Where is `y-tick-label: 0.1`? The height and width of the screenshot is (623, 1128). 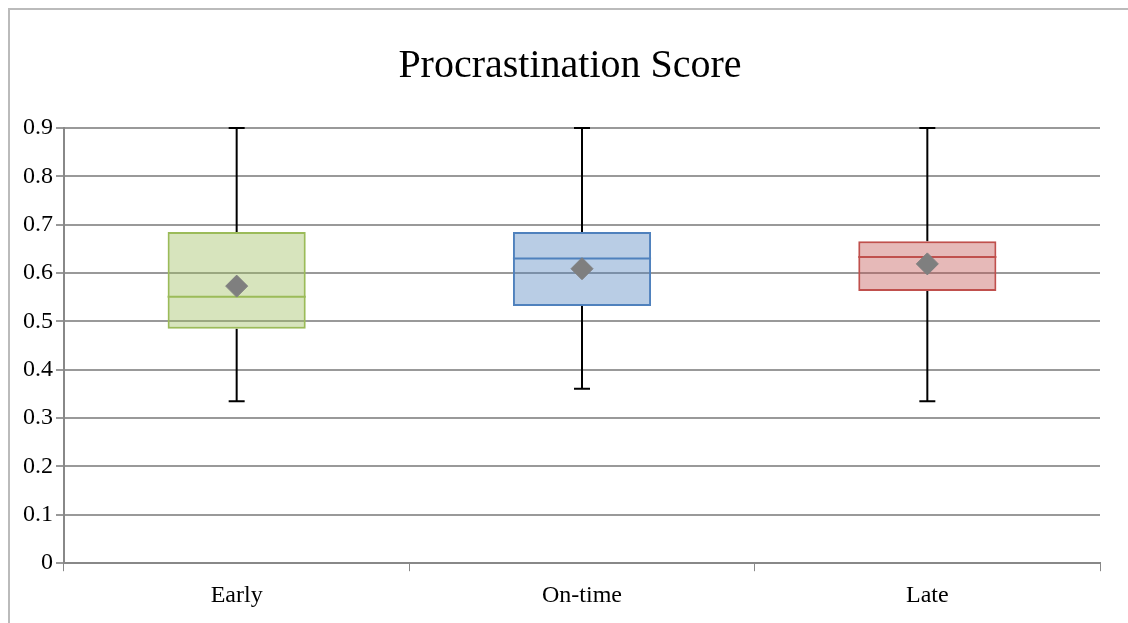 y-tick-label: 0.1 is located at coordinates (38, 513).